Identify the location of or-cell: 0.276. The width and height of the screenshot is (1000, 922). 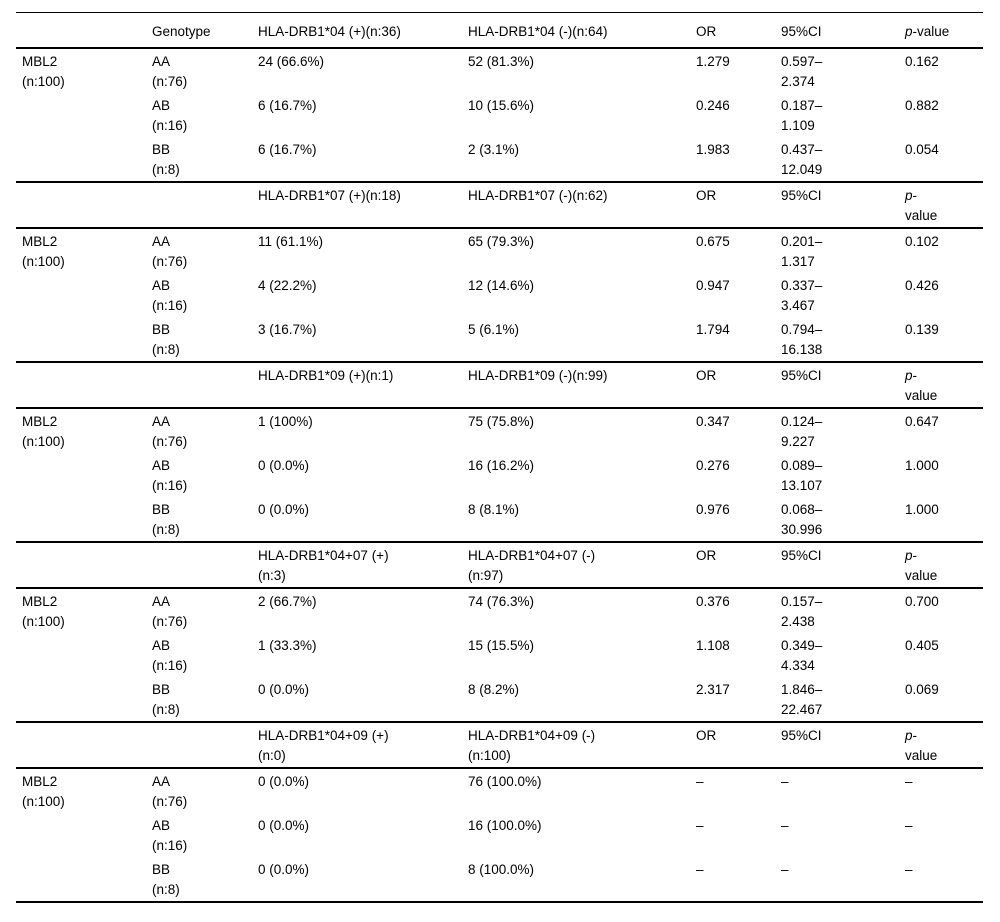
(713, 465).